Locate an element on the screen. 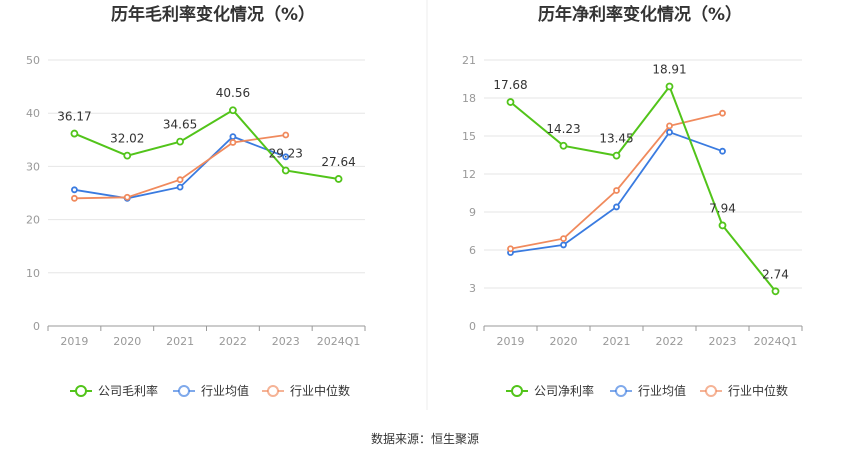 This screenshot has width=850, height=459. data-label: 17.68 is located at coordinates (510, 85).